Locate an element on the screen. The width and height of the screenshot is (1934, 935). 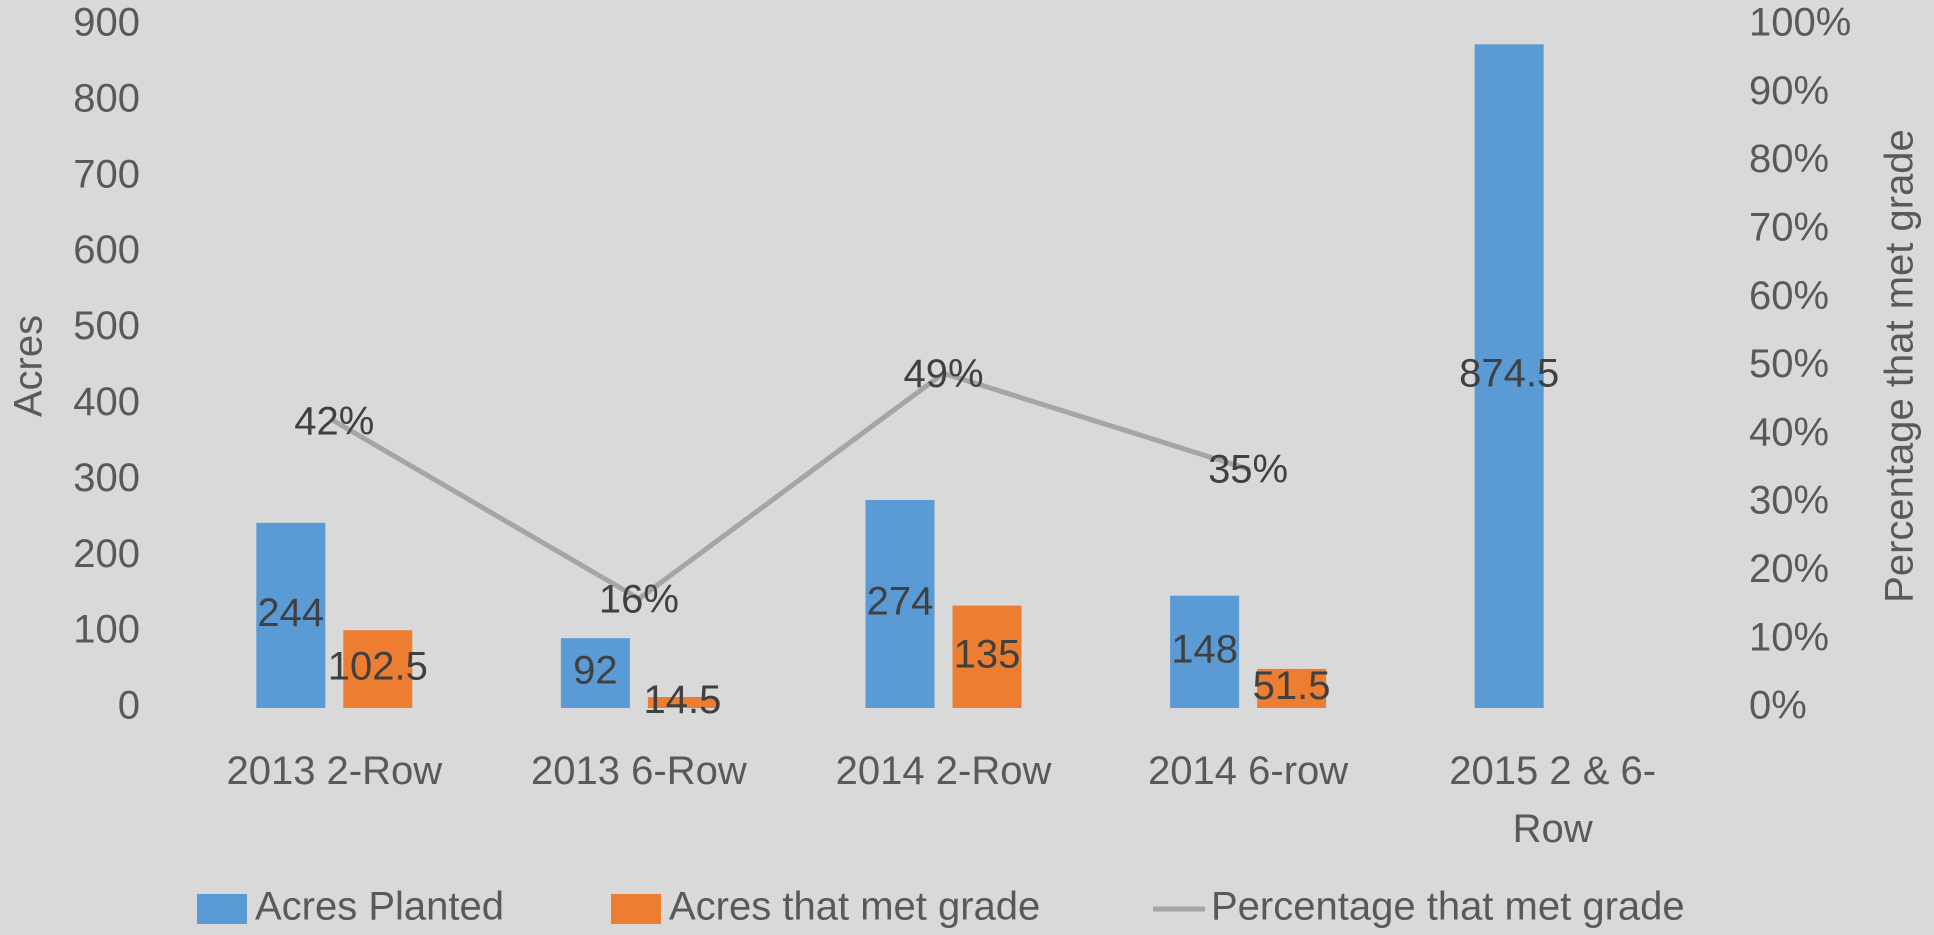
y-tick-label: 300 is located at coordinates (106, 478).